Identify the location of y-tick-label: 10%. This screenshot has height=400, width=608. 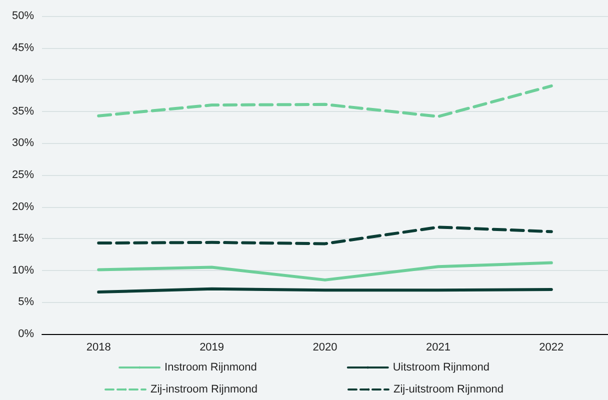
(23, 270).